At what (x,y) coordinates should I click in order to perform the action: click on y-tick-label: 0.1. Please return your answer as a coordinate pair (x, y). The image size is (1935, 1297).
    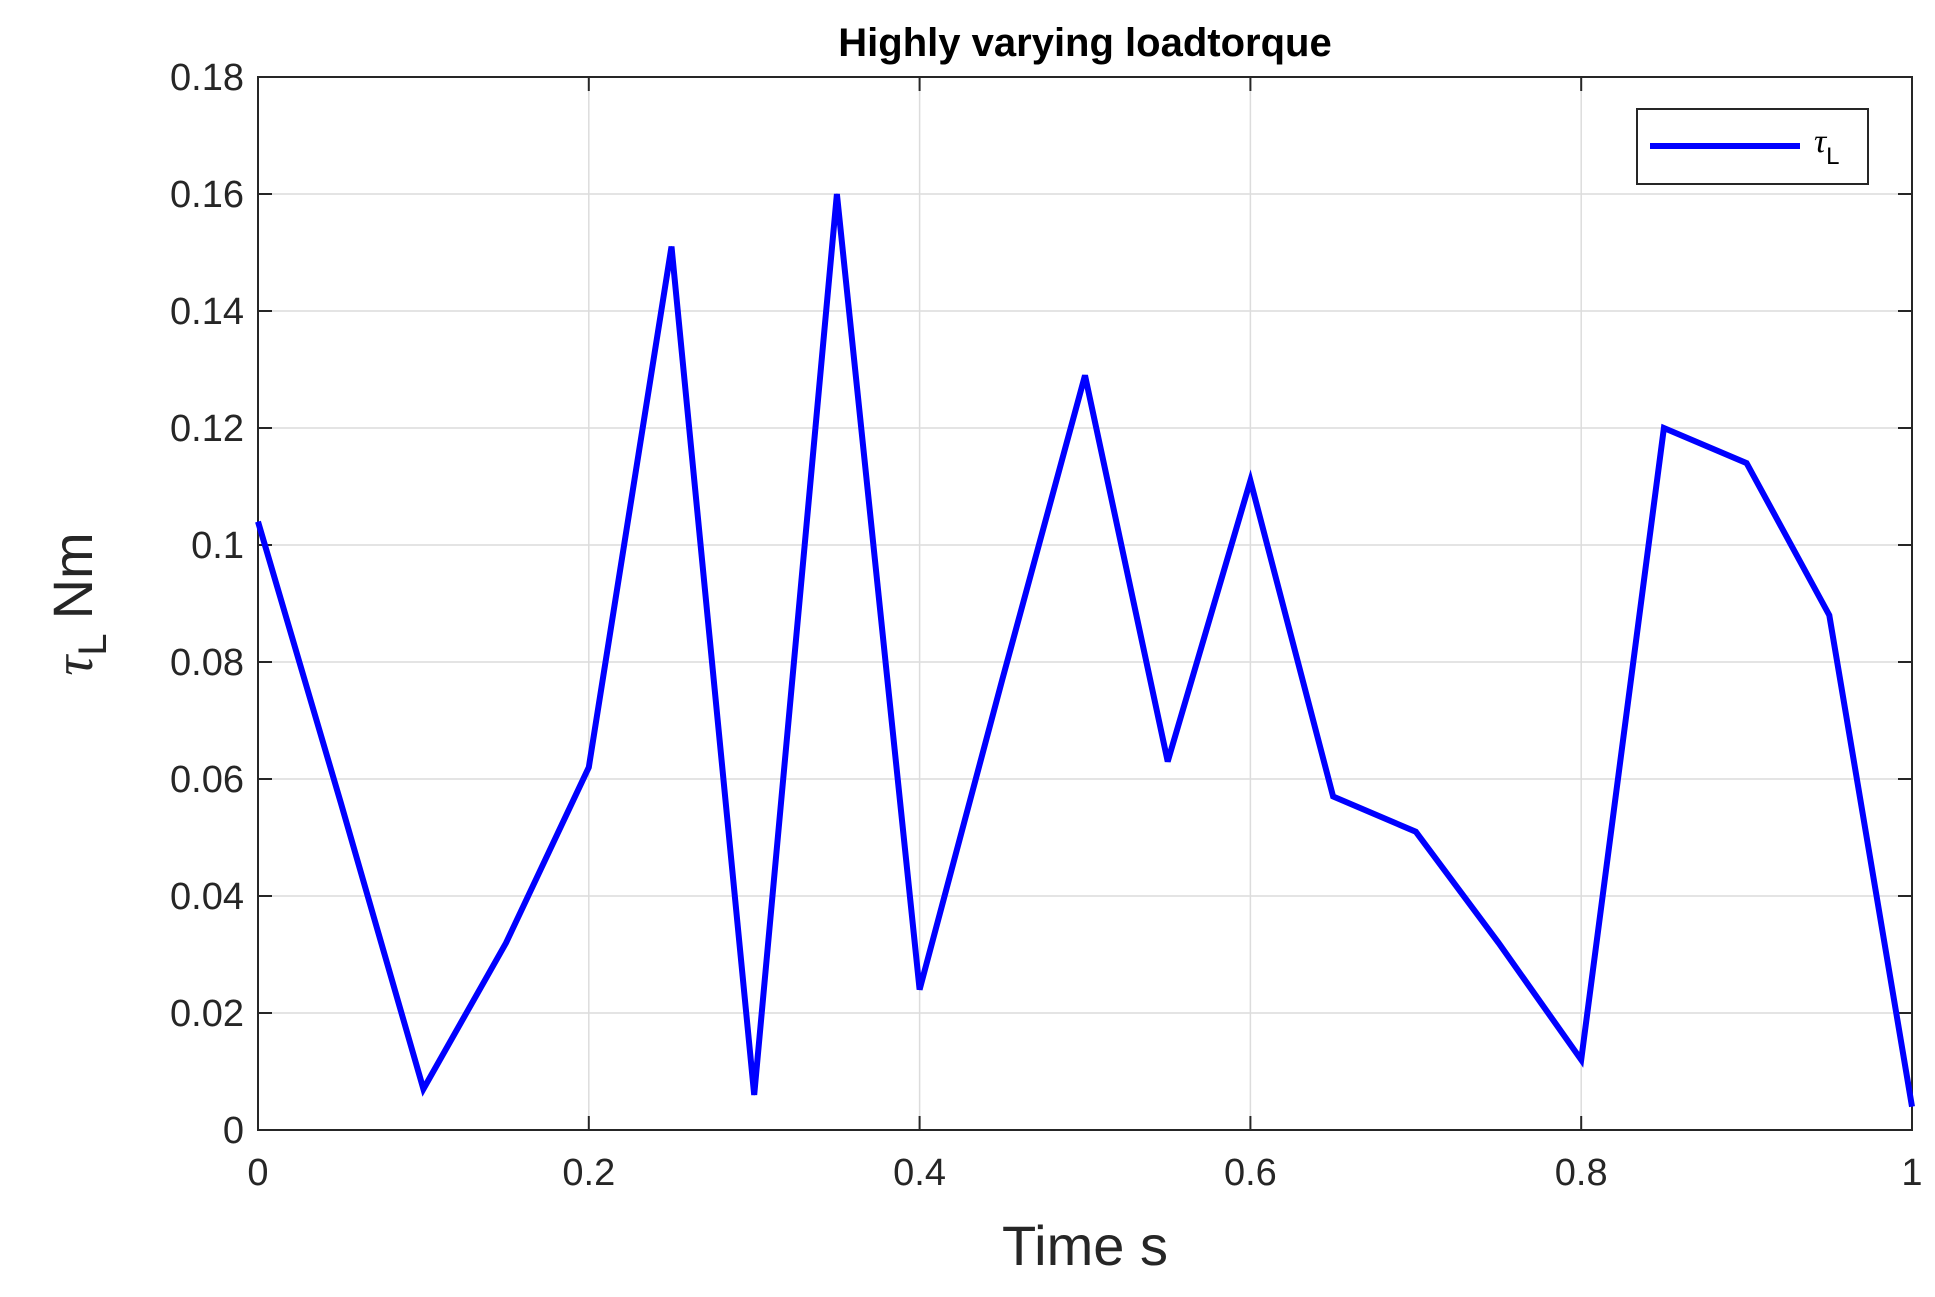
    Looking at the image, I should click on (217, 546).